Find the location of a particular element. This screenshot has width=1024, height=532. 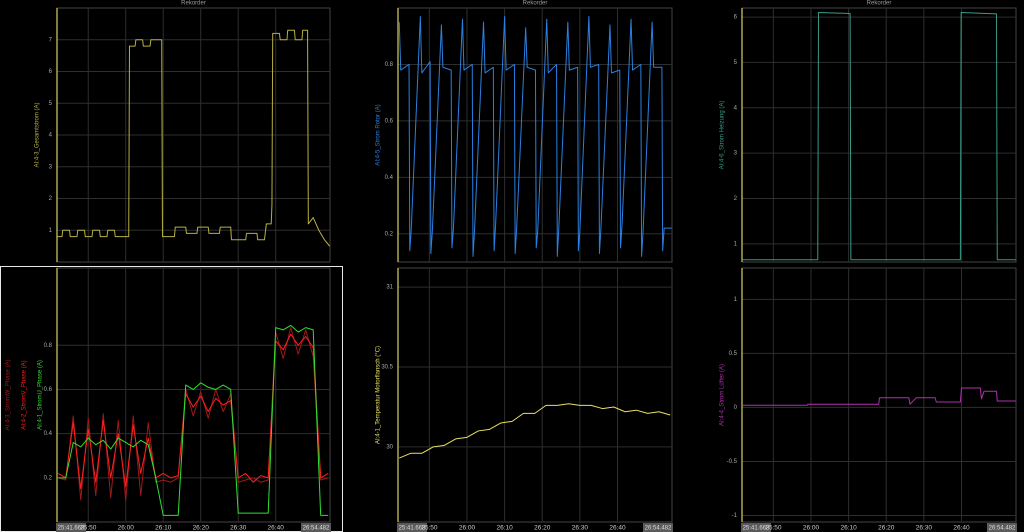

y-tick-label: 30 is located at coordinates (389, 447).